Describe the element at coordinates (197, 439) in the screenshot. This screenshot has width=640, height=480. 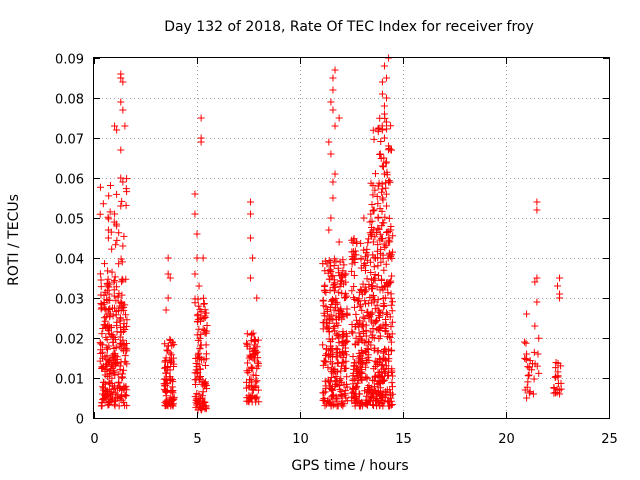
I see `x-tick-label: 5` at that location.